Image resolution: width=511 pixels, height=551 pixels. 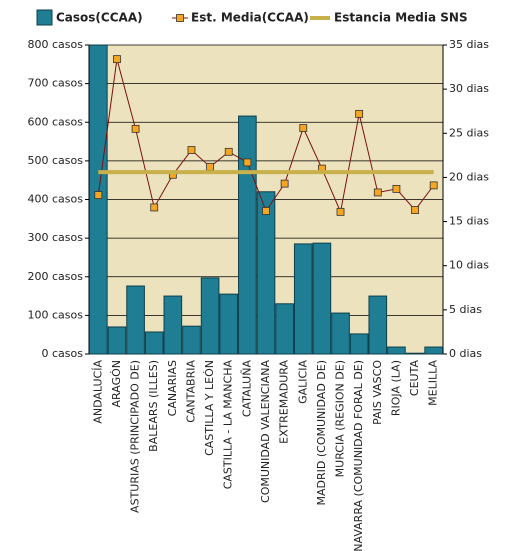 I want to click on x-tick-label: EXTREMADURA, so click(x=284, y=402).